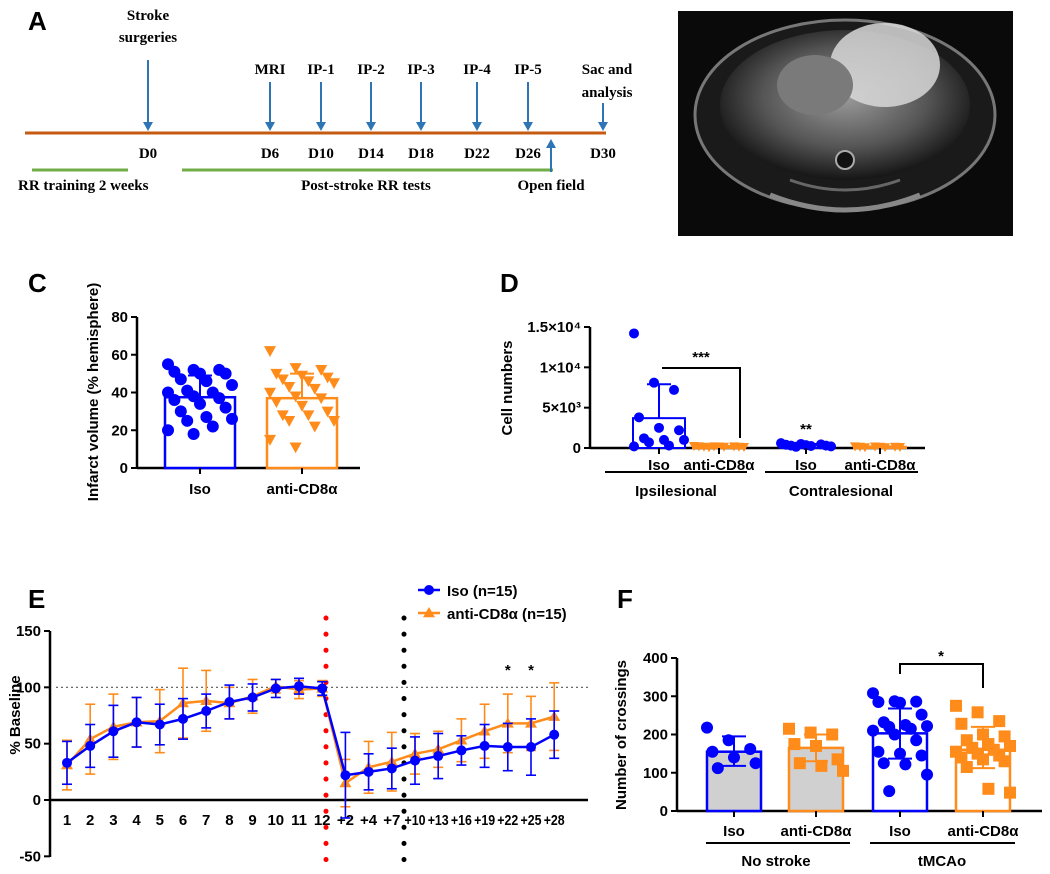  What do you see at coordinates (322, 820) in the screenshot?
I see `x-tick-label: 12` at bounding box center [322, 820].